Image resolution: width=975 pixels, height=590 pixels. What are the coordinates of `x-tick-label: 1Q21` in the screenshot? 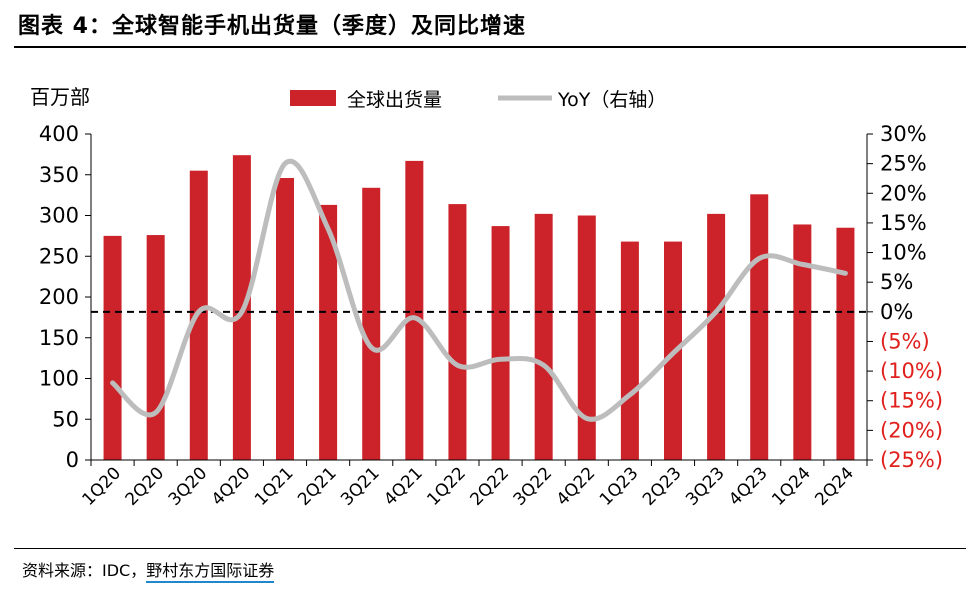 It's located at (274, 486).